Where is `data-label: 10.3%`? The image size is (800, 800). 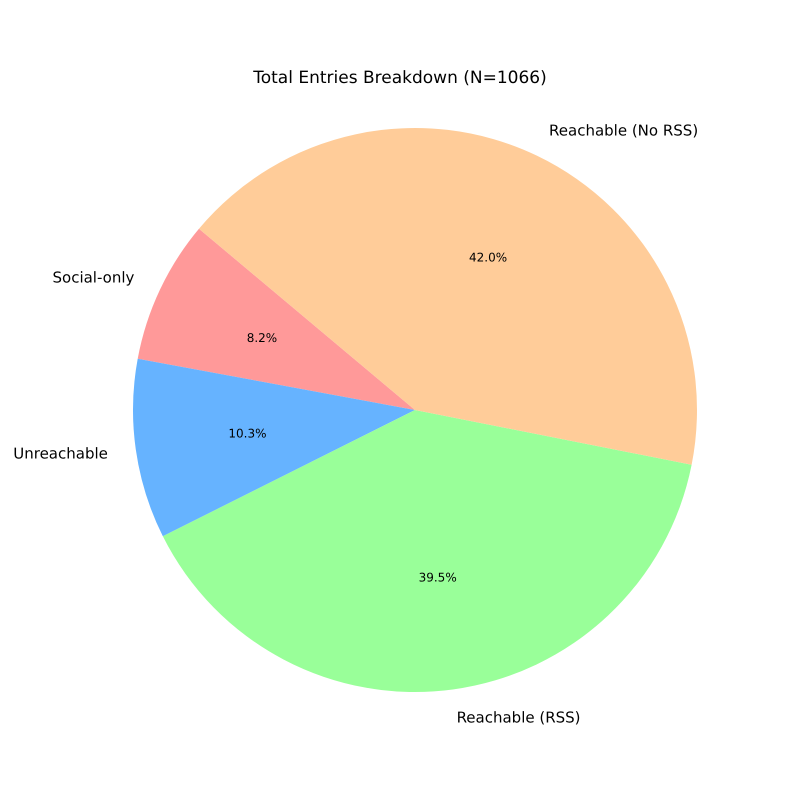
data-label: 10.3% is located at coordinates (247, 433).